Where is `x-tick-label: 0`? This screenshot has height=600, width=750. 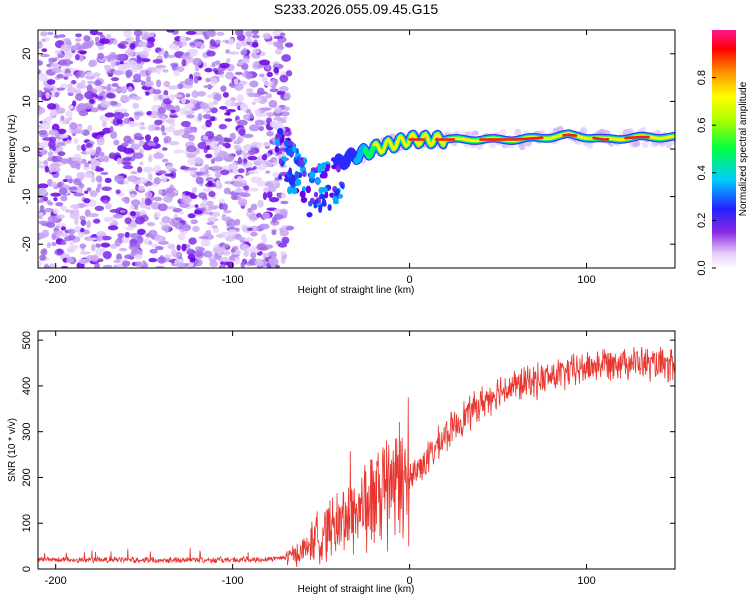
x-tick-label: 0 is located at coordinates (410, 280).